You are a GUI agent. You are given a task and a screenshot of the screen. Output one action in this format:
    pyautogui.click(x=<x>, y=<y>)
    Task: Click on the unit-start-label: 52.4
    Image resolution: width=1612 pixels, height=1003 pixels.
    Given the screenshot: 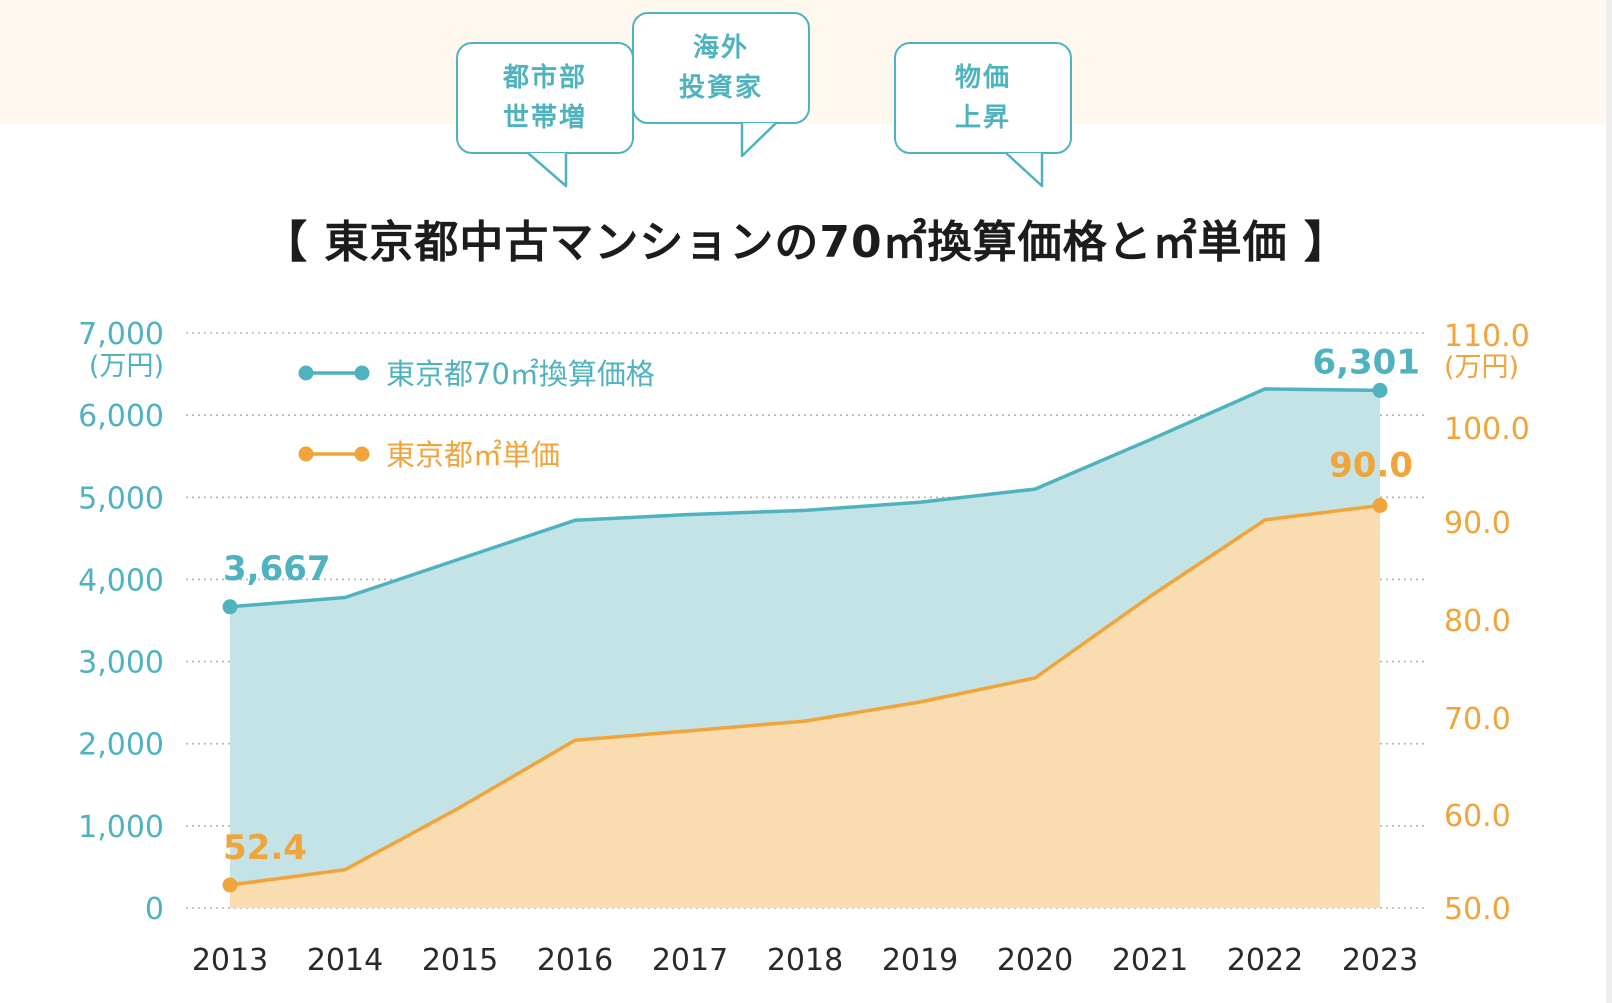 What is the action you would take?
    pyautogui.click(x=265, y=848)
    